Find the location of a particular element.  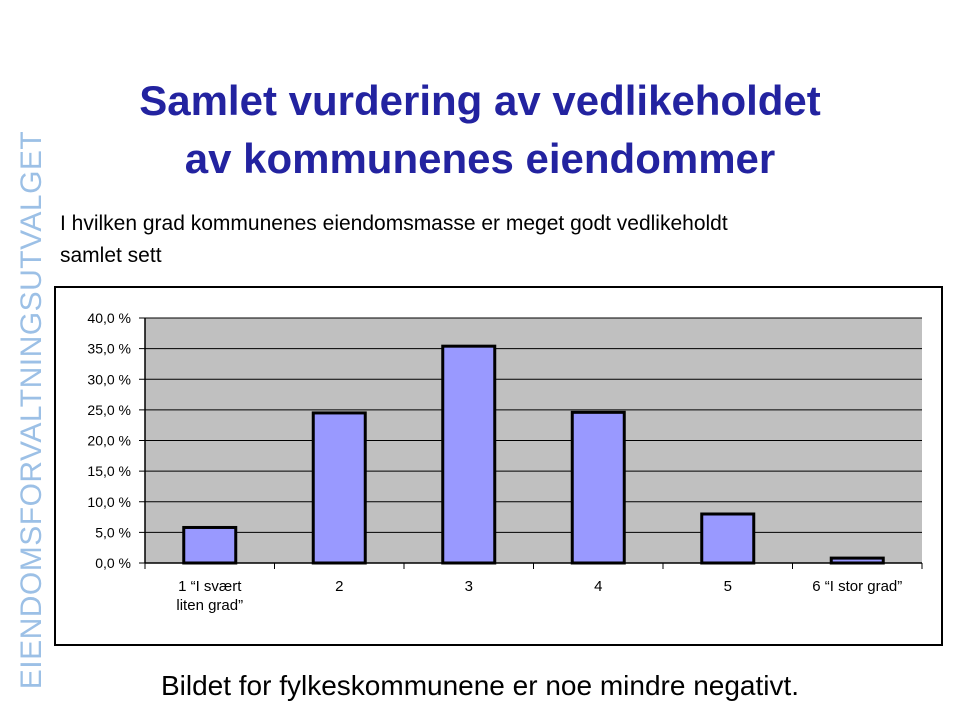

x-tick-label: 2 is located at coordinates (339, 586).